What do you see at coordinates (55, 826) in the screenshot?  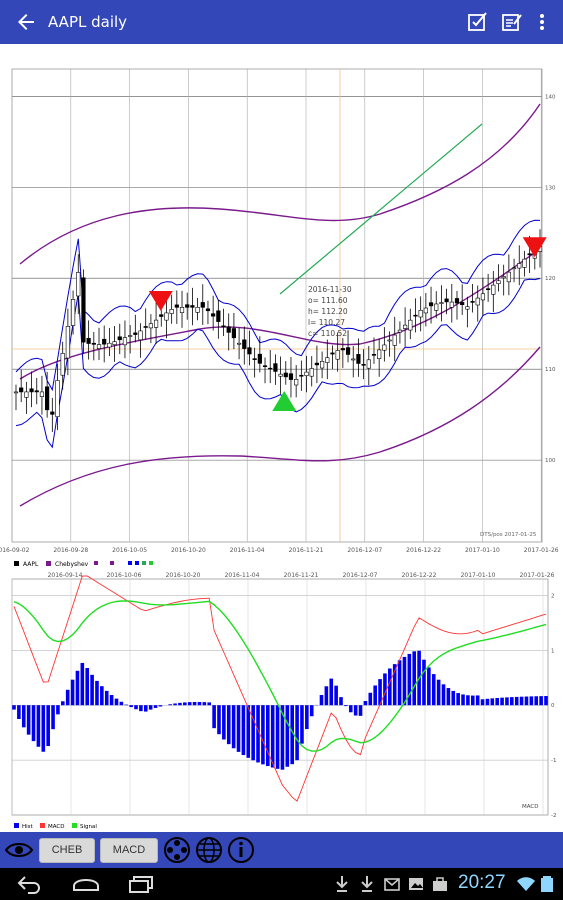 I see `macd-legend: Hist MACD Signal` at bounding box center [55, 826].